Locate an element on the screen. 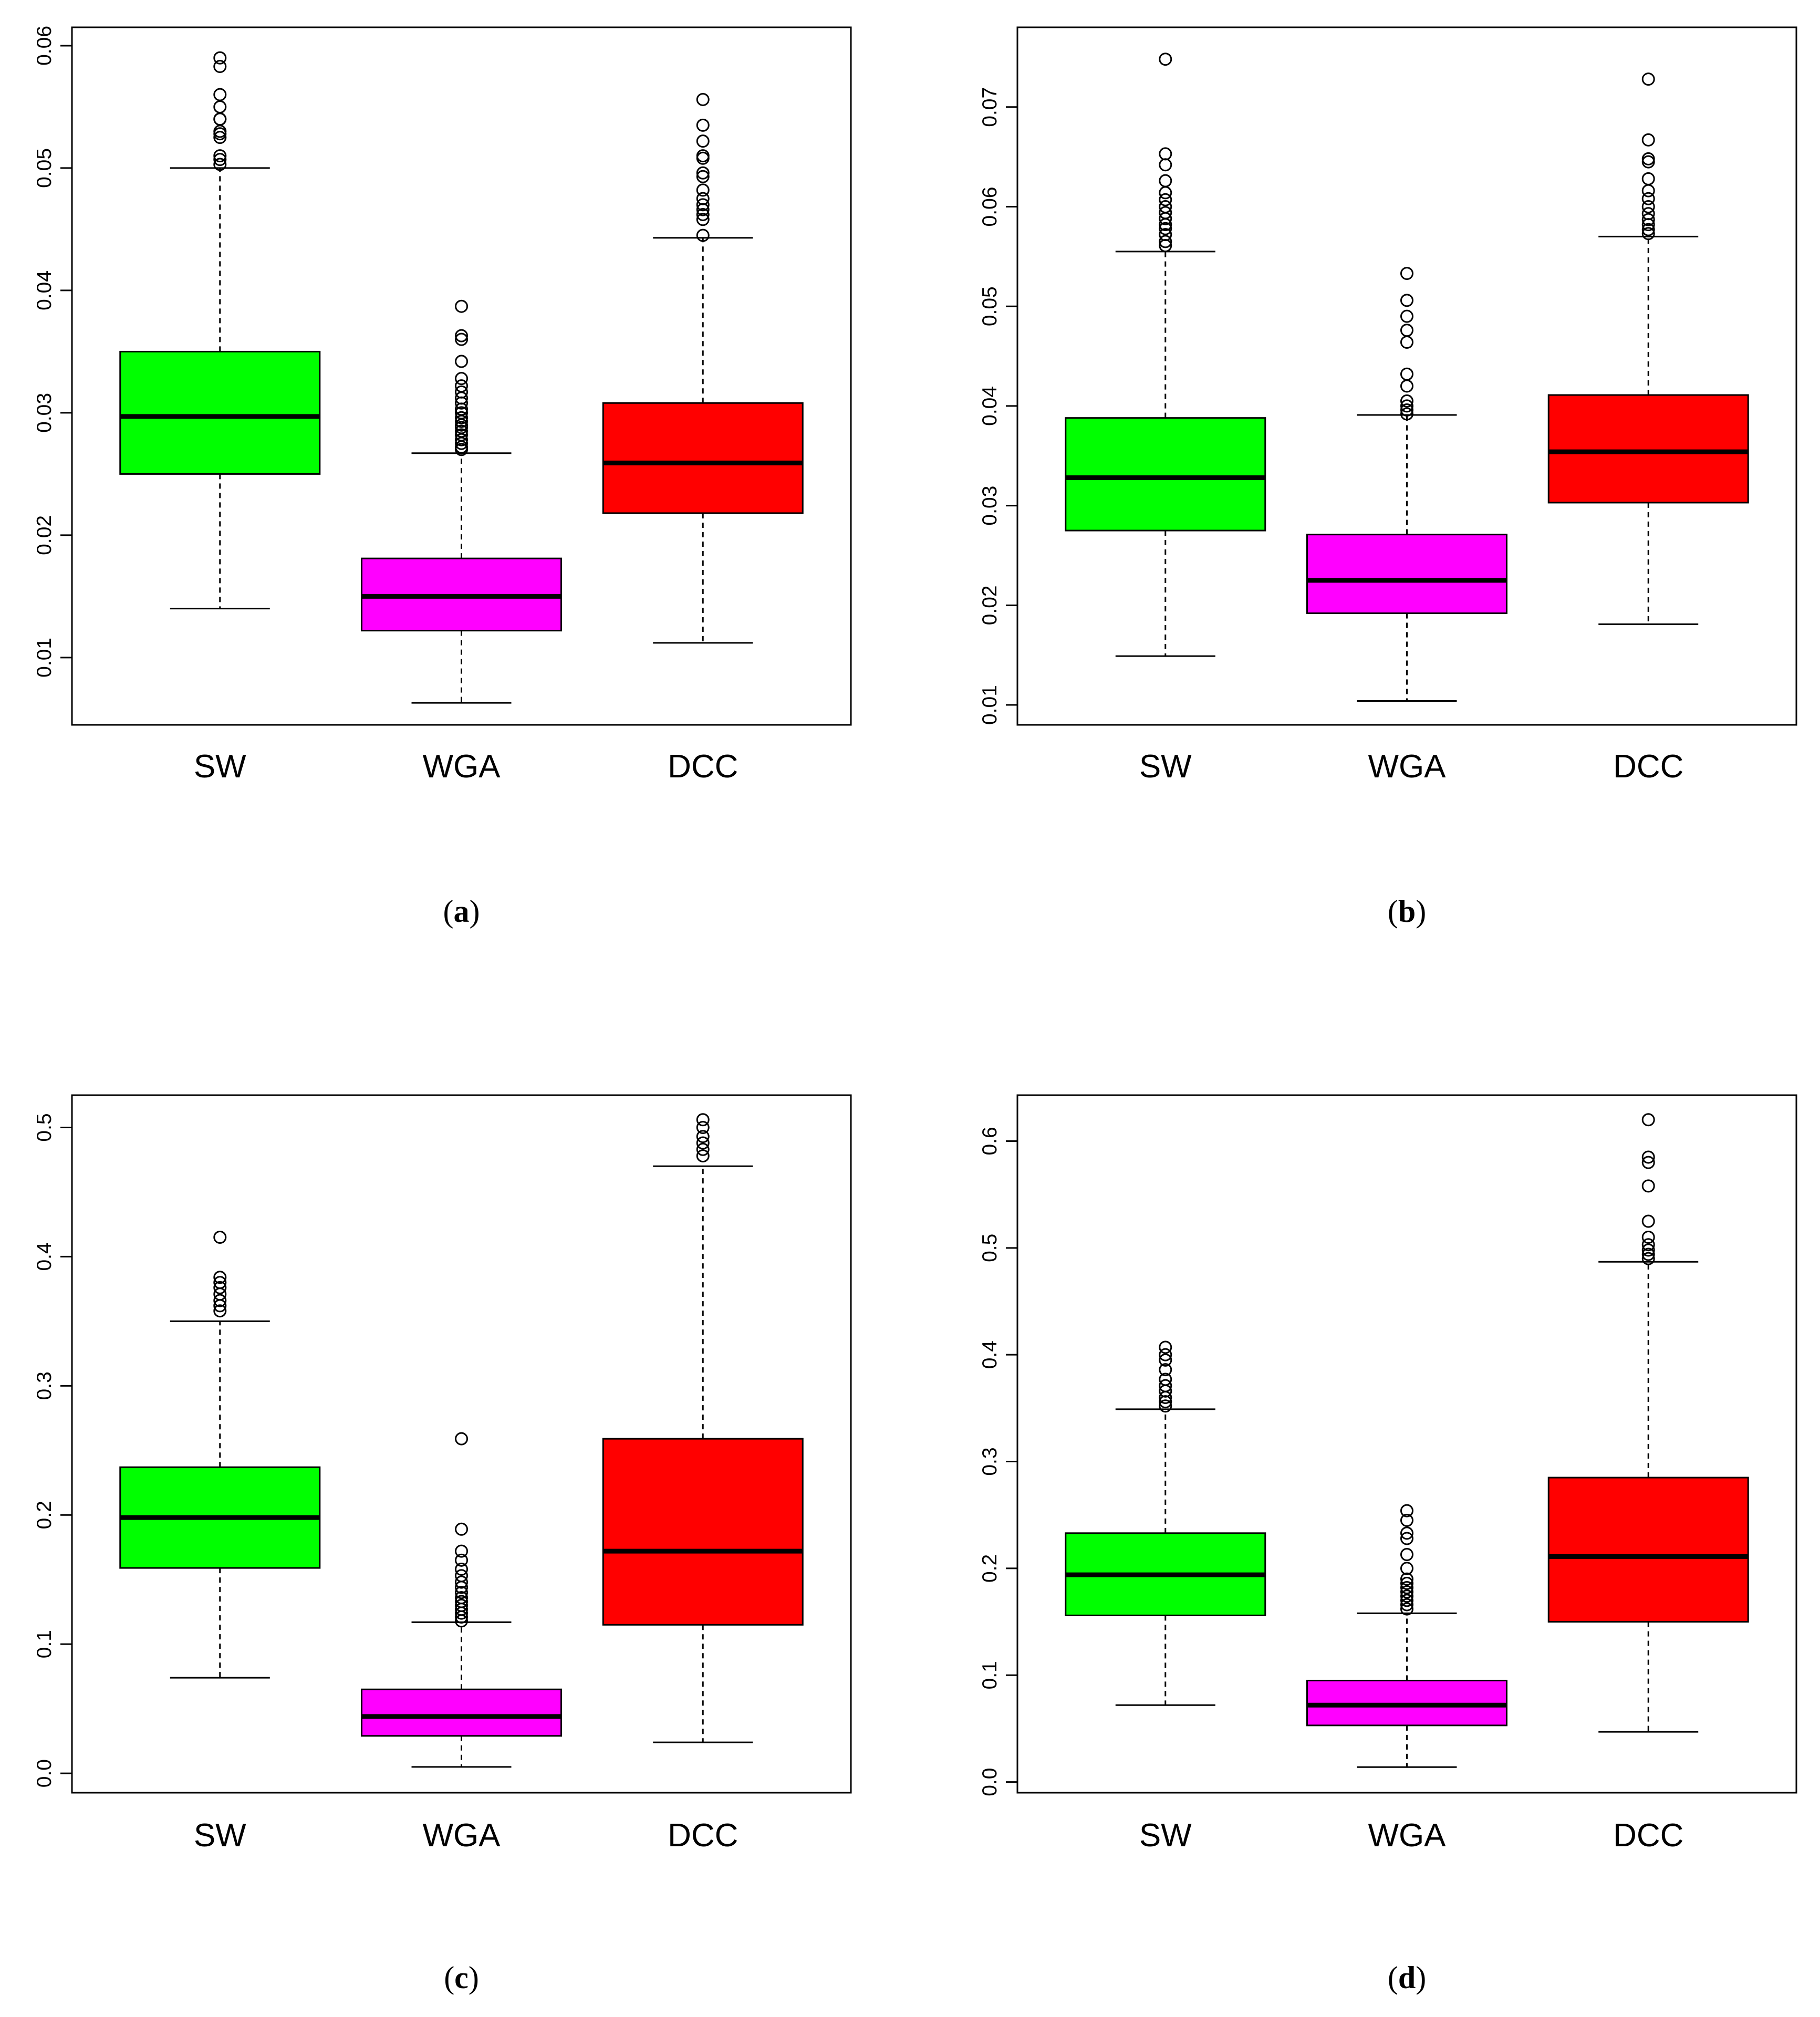 Image resolution: width=1820 pixels, height=2017 pixels. y-tick-label: 0.05 is located at coordinates (44, 168).